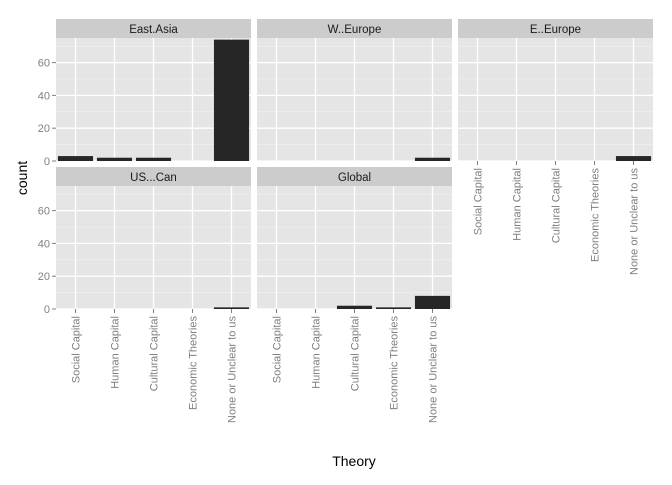  What do you see at coordinates (22, 178) in the screenshot?
I see `y-axis-title: count` at bounding box center [22, 178].